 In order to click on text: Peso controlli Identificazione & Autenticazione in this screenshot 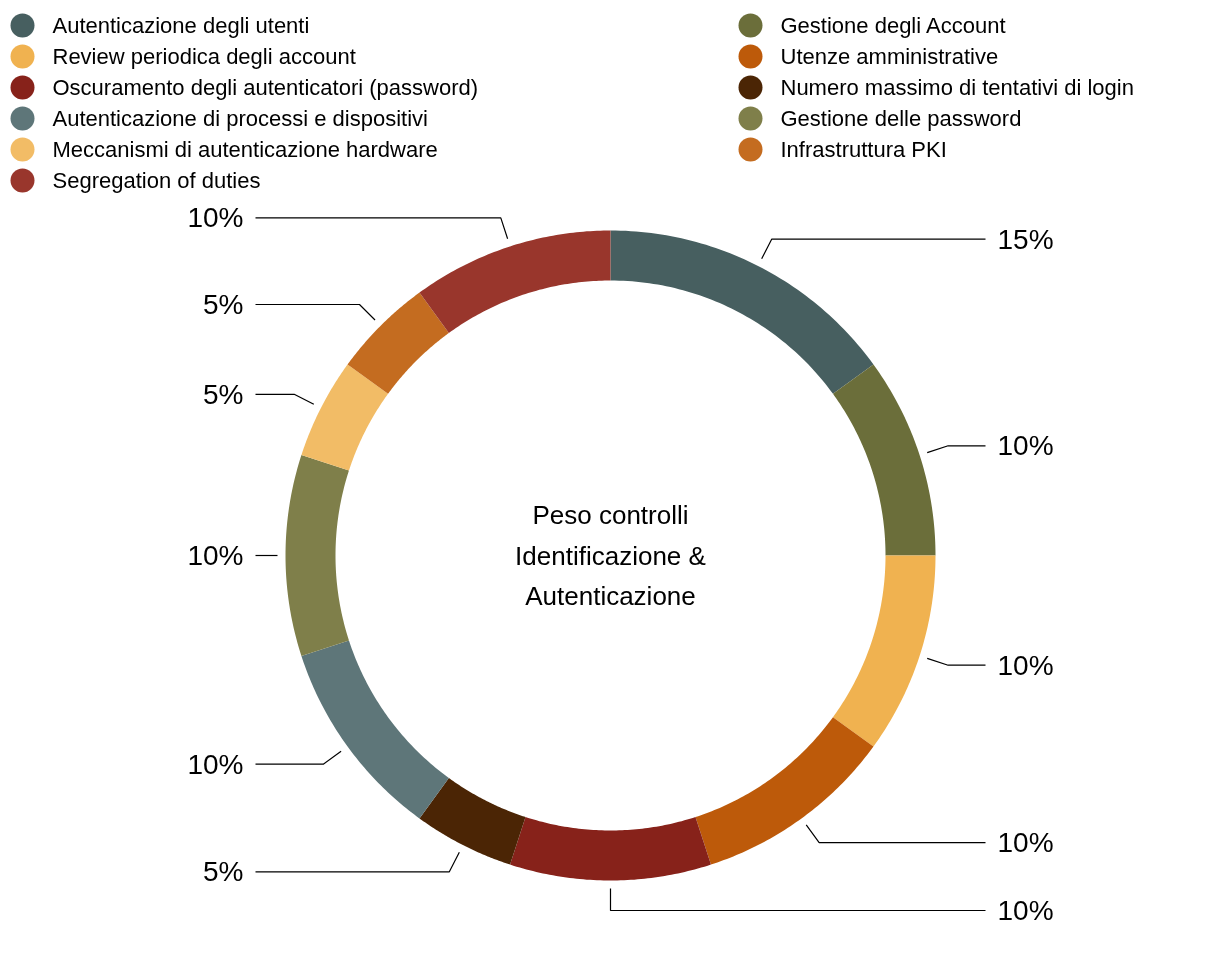, I will do `click(610, 555)`.